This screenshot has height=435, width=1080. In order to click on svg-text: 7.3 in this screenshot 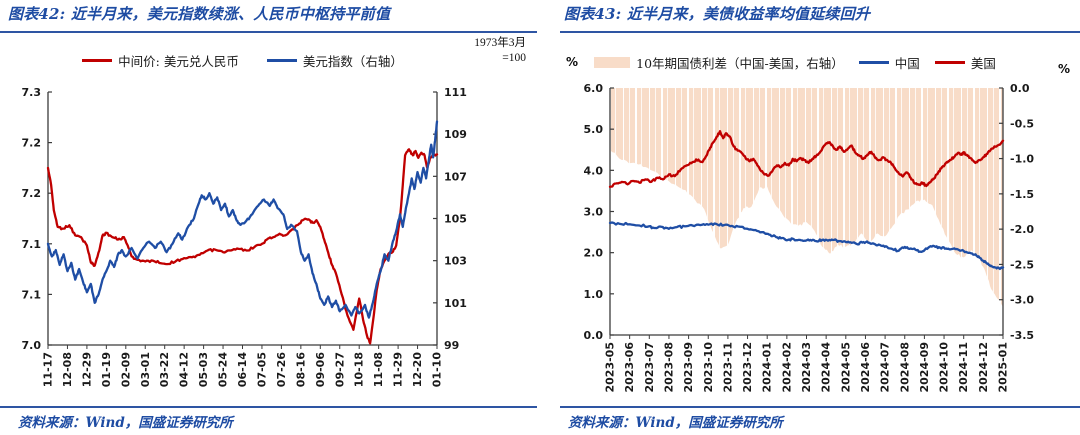, I will do `click(32, 92)`.